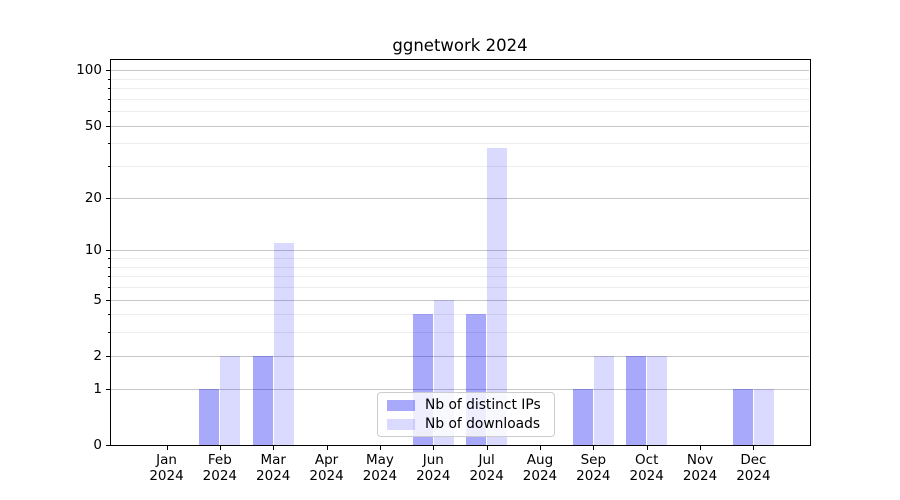 This screenshot has height=500, width=900. I want to click on bar-distinct-ips-sep, so click(582, 416).